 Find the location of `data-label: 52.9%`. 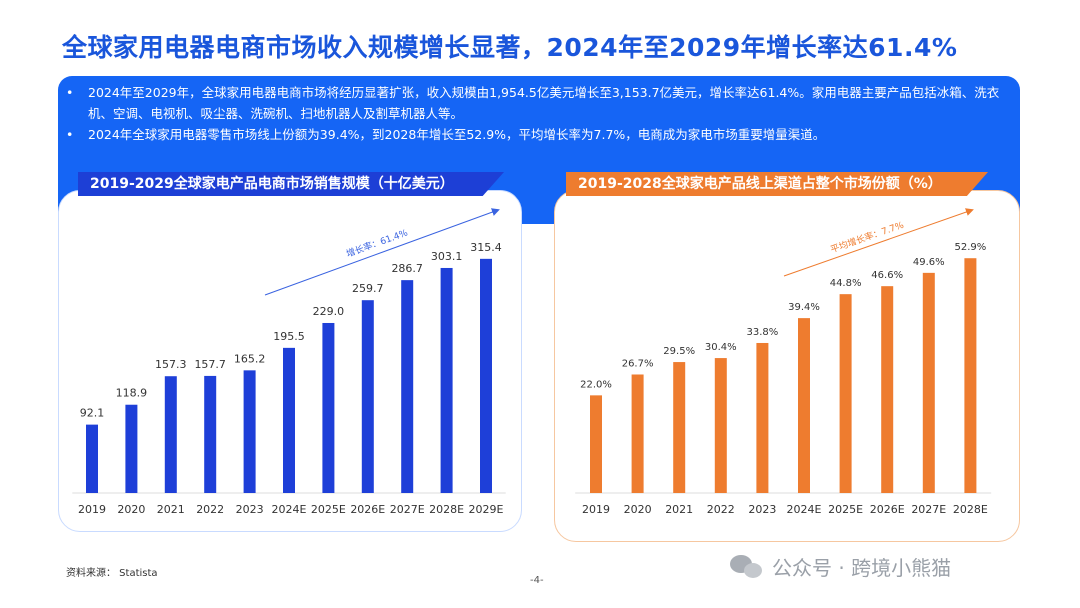

data-label: 52.9% is located at coordinates (971, 247).